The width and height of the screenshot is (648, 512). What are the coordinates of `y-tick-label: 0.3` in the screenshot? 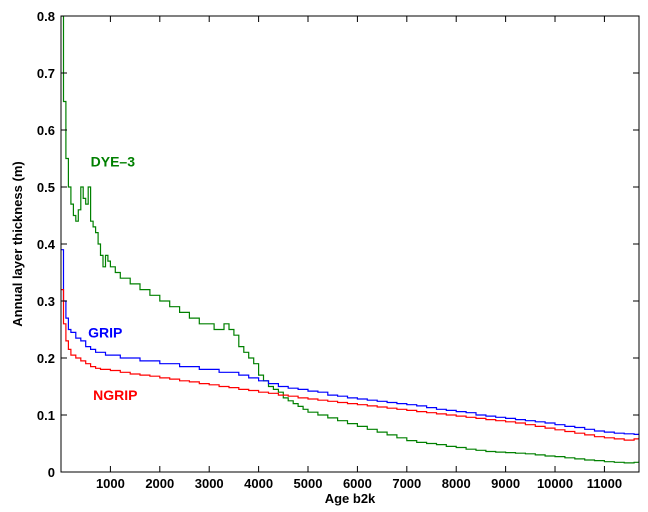 It's located at (46, 301).